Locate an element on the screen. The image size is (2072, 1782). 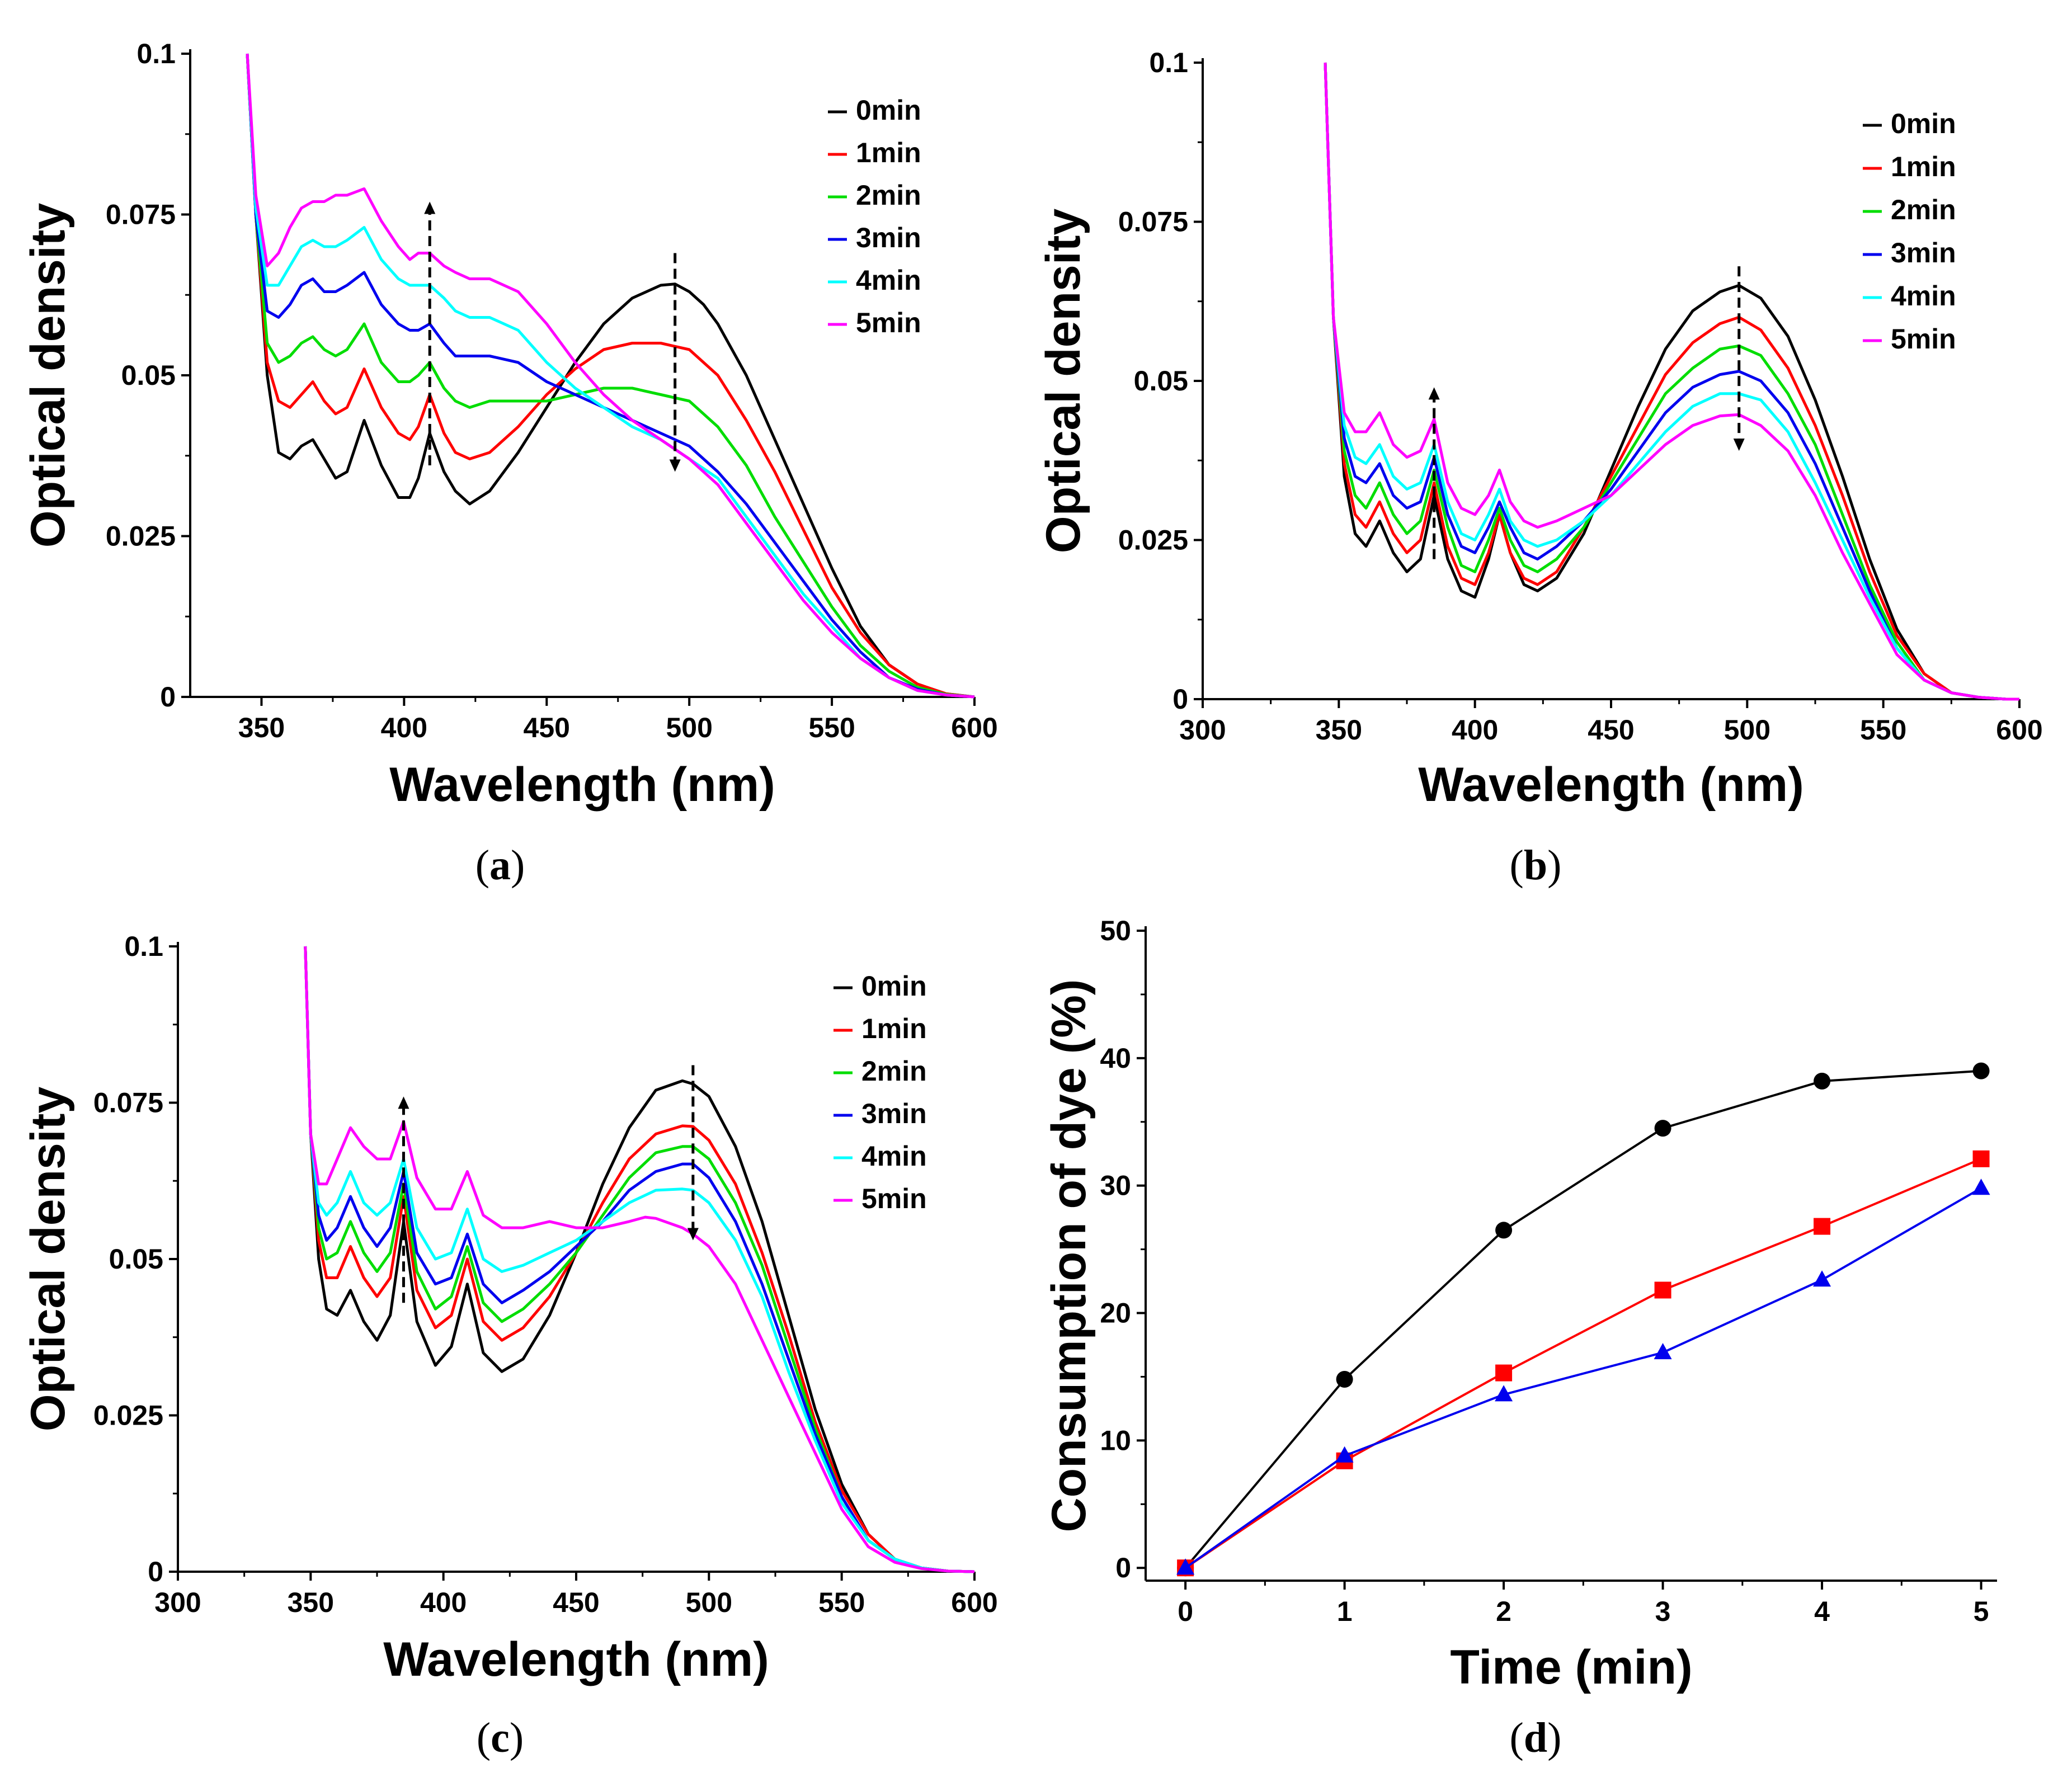
x-tick-label: 0 is located at coordinates (1185, 1611).